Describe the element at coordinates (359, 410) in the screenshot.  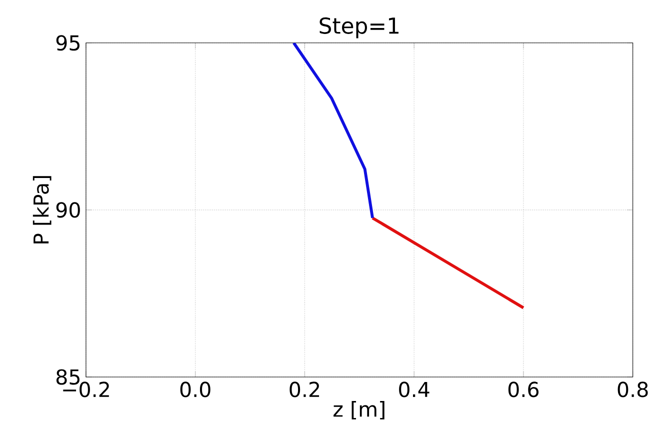
I see `x-axis-title: z [m]` at that location.